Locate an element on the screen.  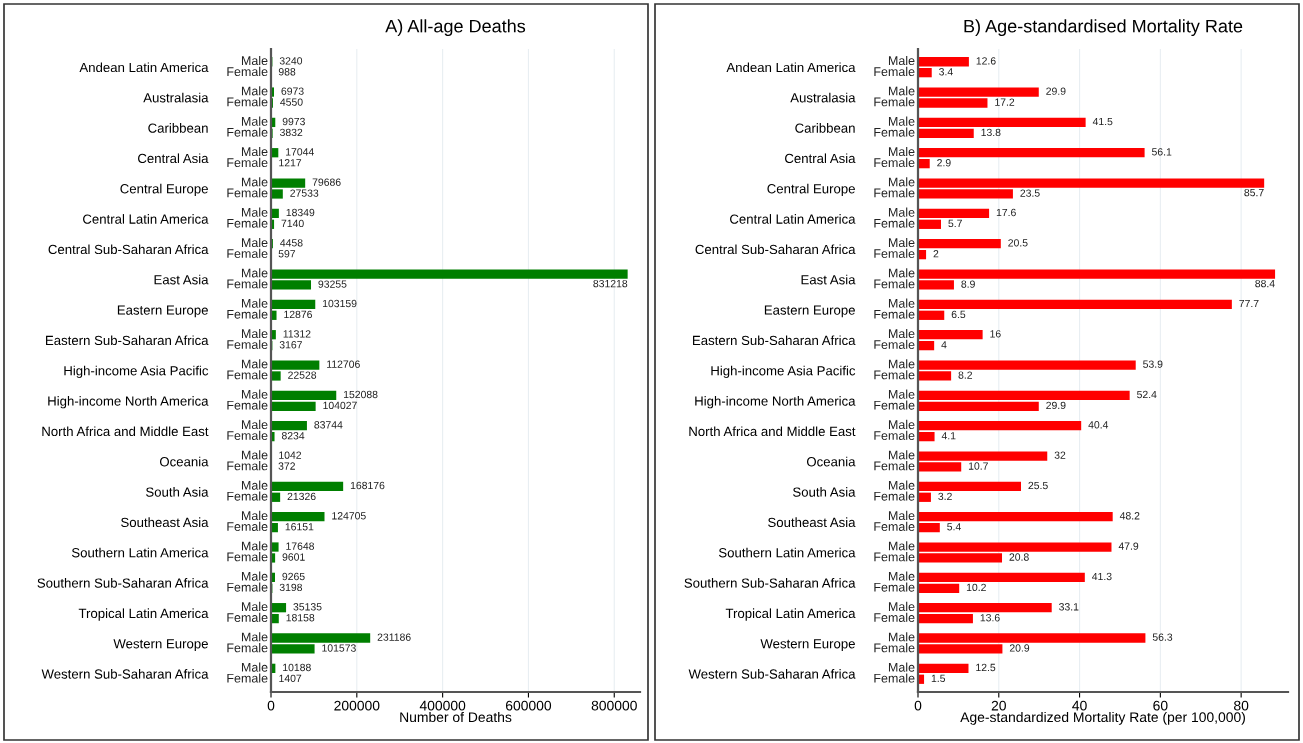
data-label: 17.6 is located at coordinates (1006, 212).